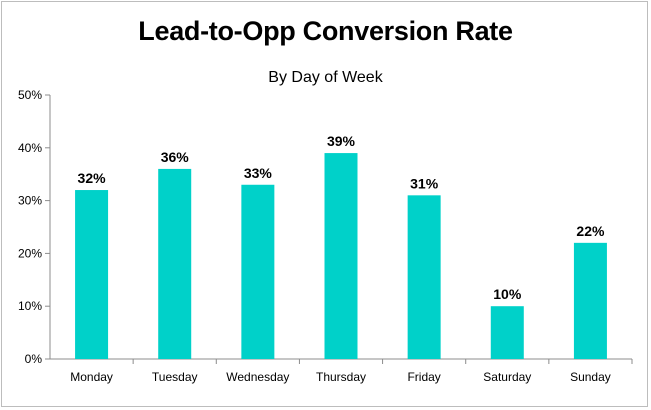  I want to click on y-tick-label: 40%, so click(30, 148).